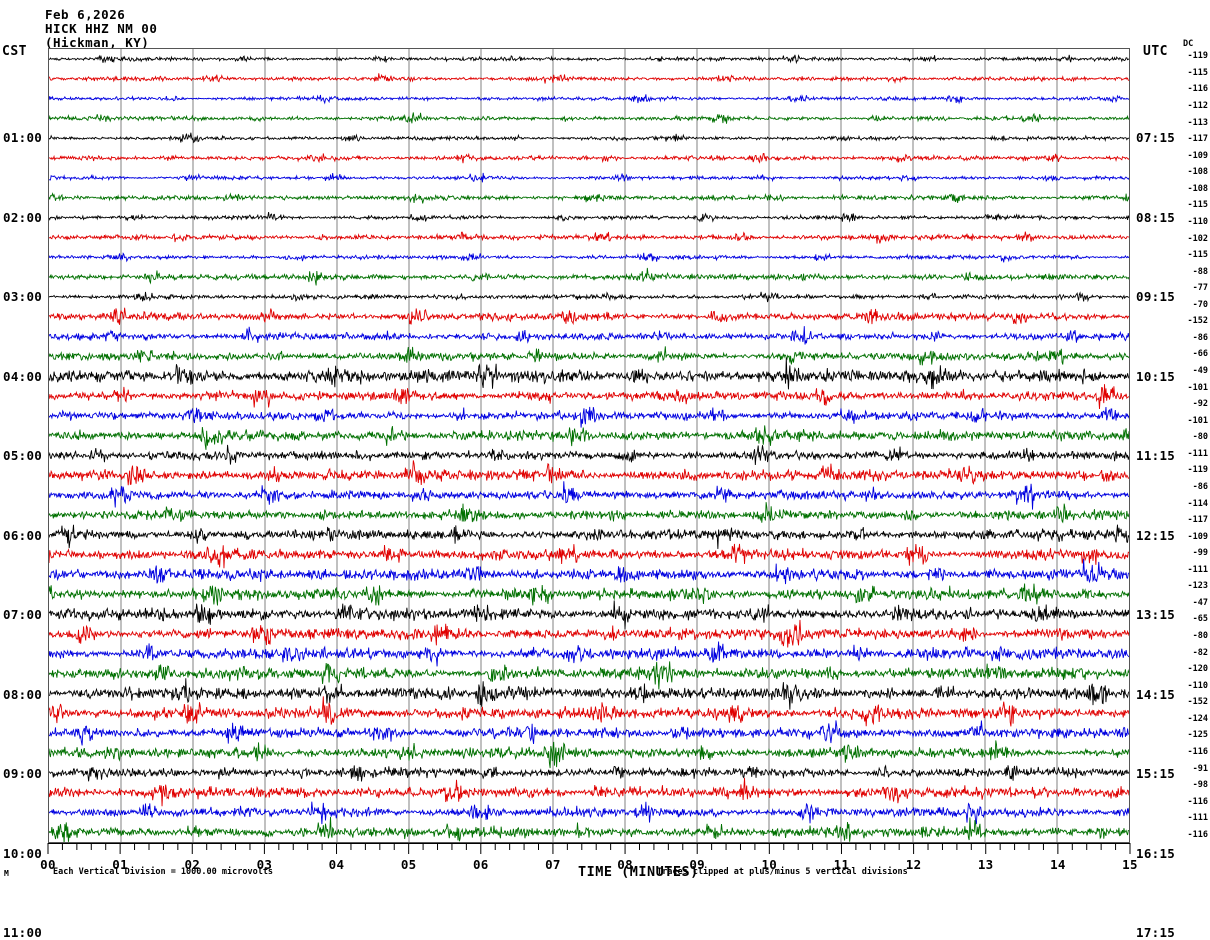  I want to click on utc-time-label: 12:15, so click(1156, 535).